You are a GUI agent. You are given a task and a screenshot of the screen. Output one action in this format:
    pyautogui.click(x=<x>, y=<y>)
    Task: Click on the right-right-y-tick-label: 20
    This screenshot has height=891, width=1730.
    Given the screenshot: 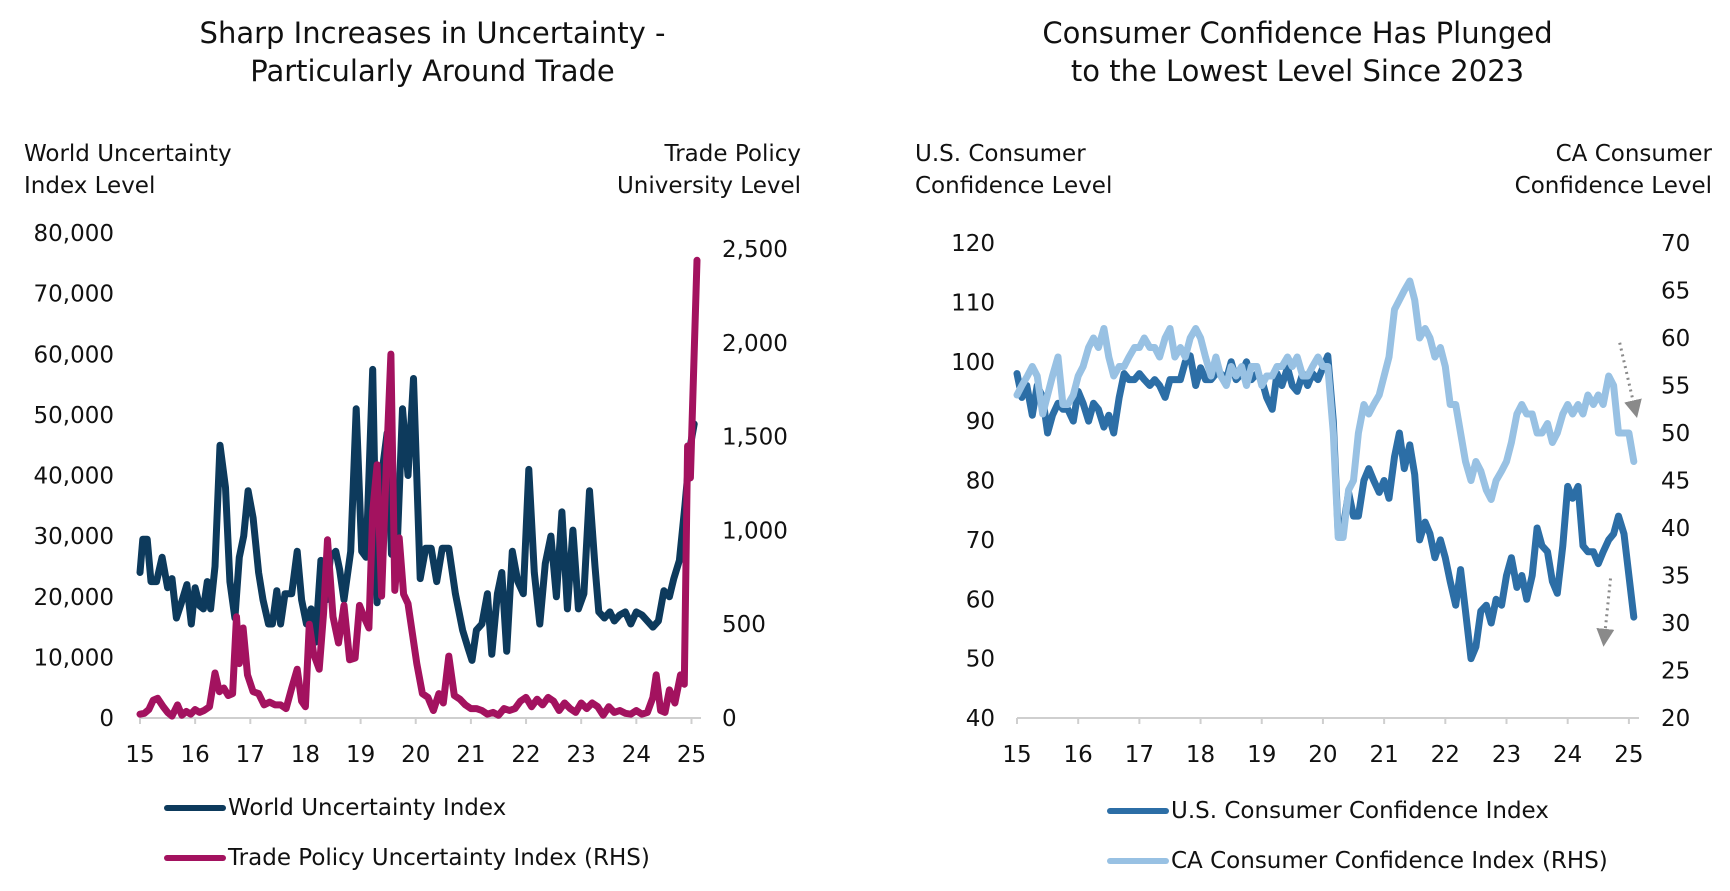 What is the action you would take?
    pyautogui.click(x=1675, y=719)
    